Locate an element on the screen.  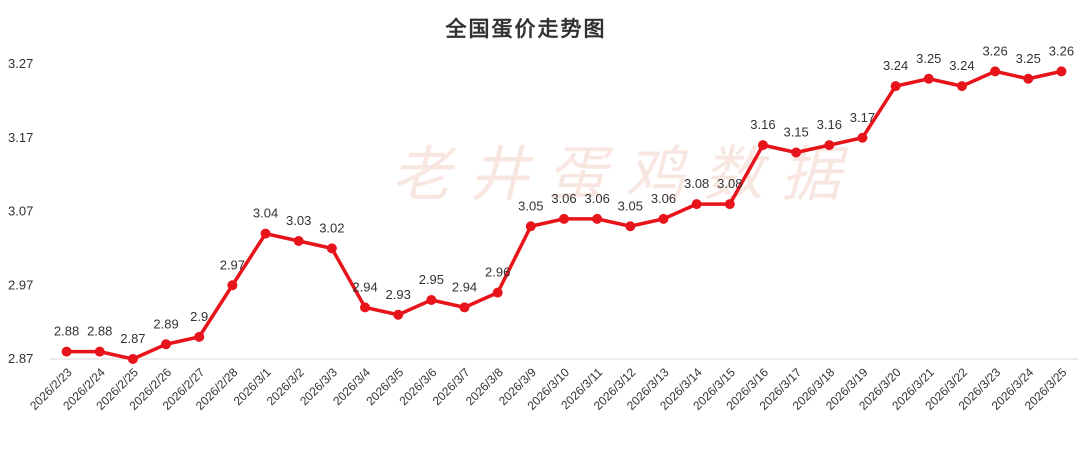
data-label: 2.93 is located at coordinates (398, 294).